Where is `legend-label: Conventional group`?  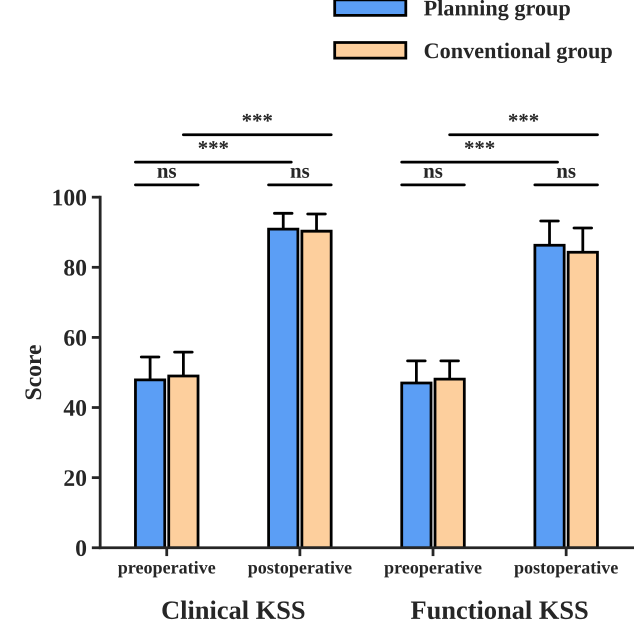
legend-label: Conventional group is located at coordinates (518, 52).